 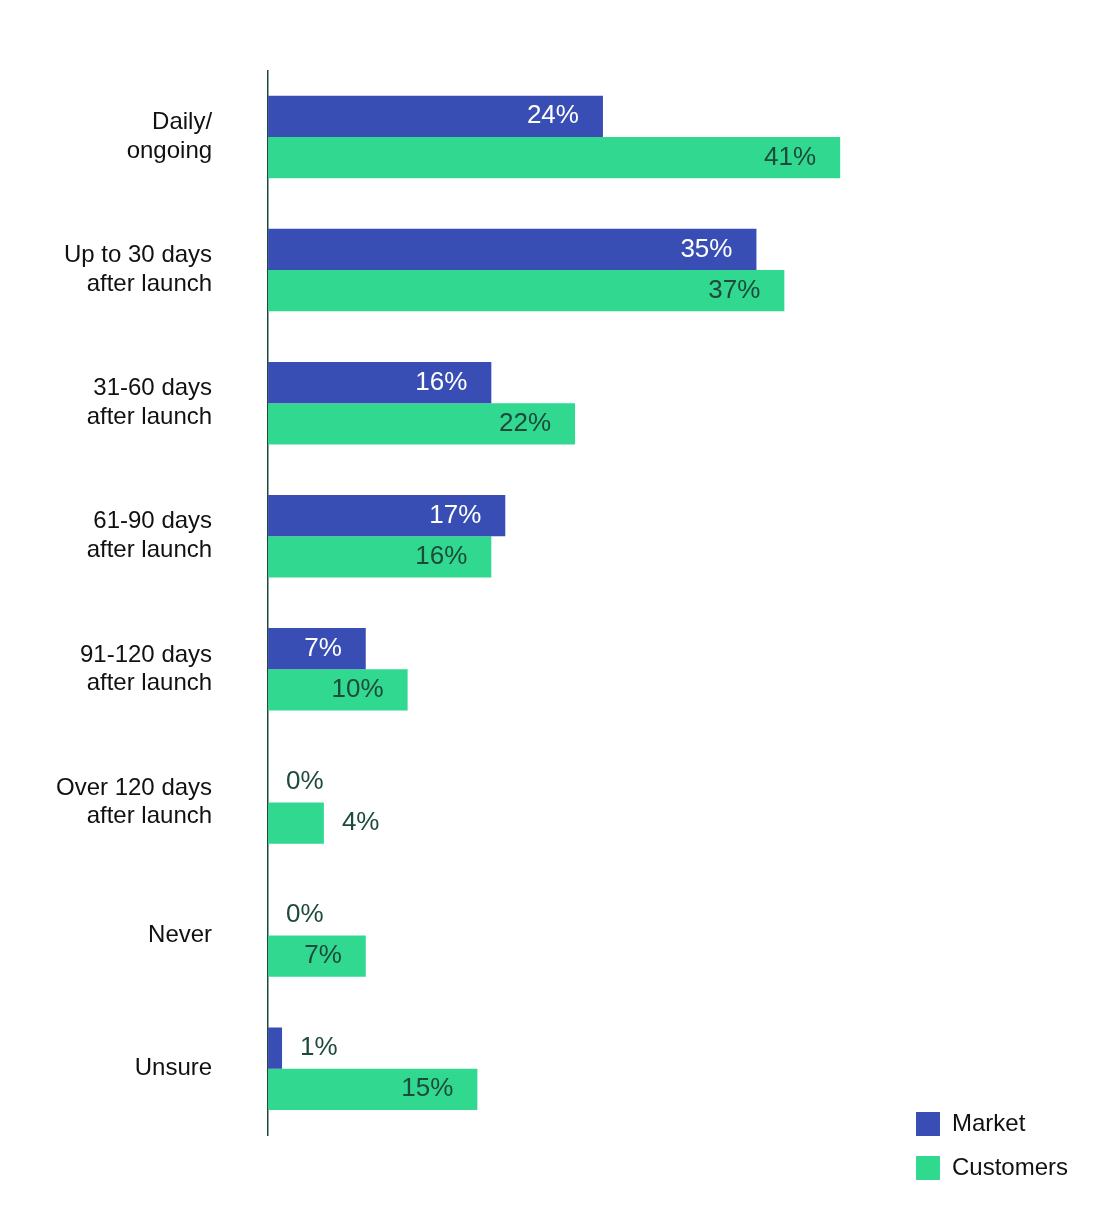 What do you see at coordinates (138, 268) in the screenshot?
I see `y-tick-label: Up to 30 days after launch` at bounding box center [138, 268].